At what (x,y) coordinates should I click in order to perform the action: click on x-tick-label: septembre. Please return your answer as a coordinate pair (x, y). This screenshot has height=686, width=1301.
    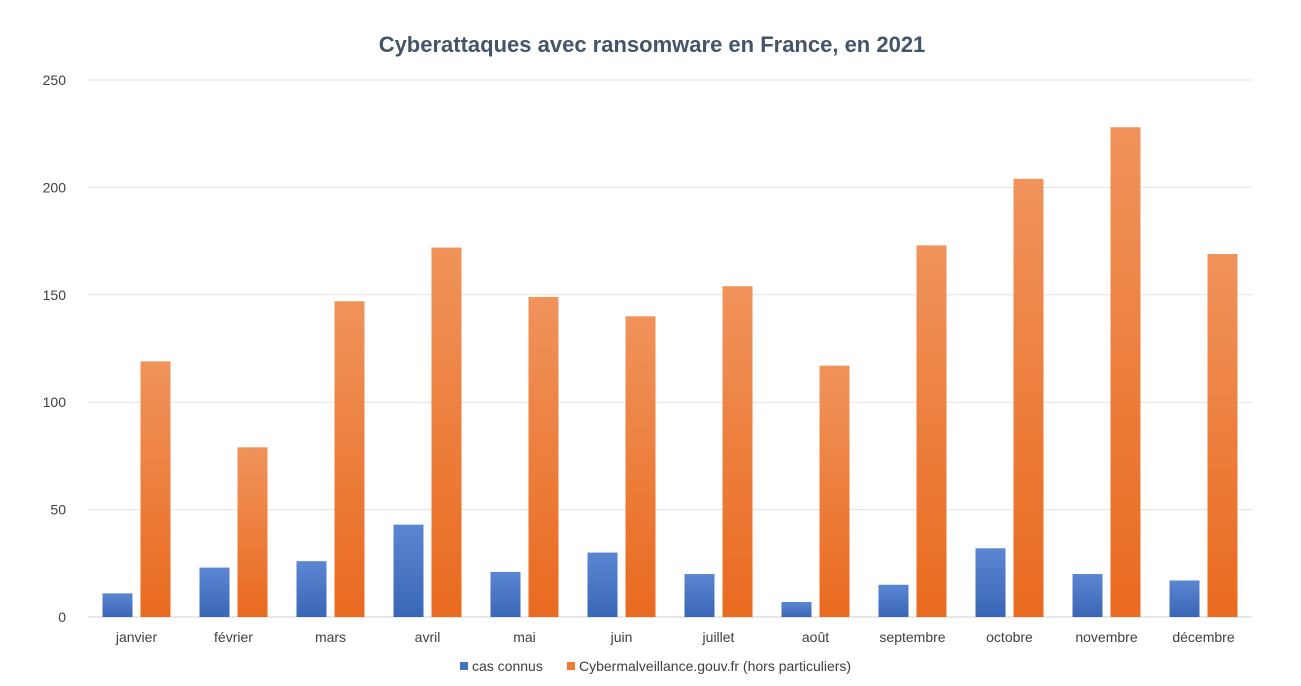
    Looking at the image, I should click on (912, 637).